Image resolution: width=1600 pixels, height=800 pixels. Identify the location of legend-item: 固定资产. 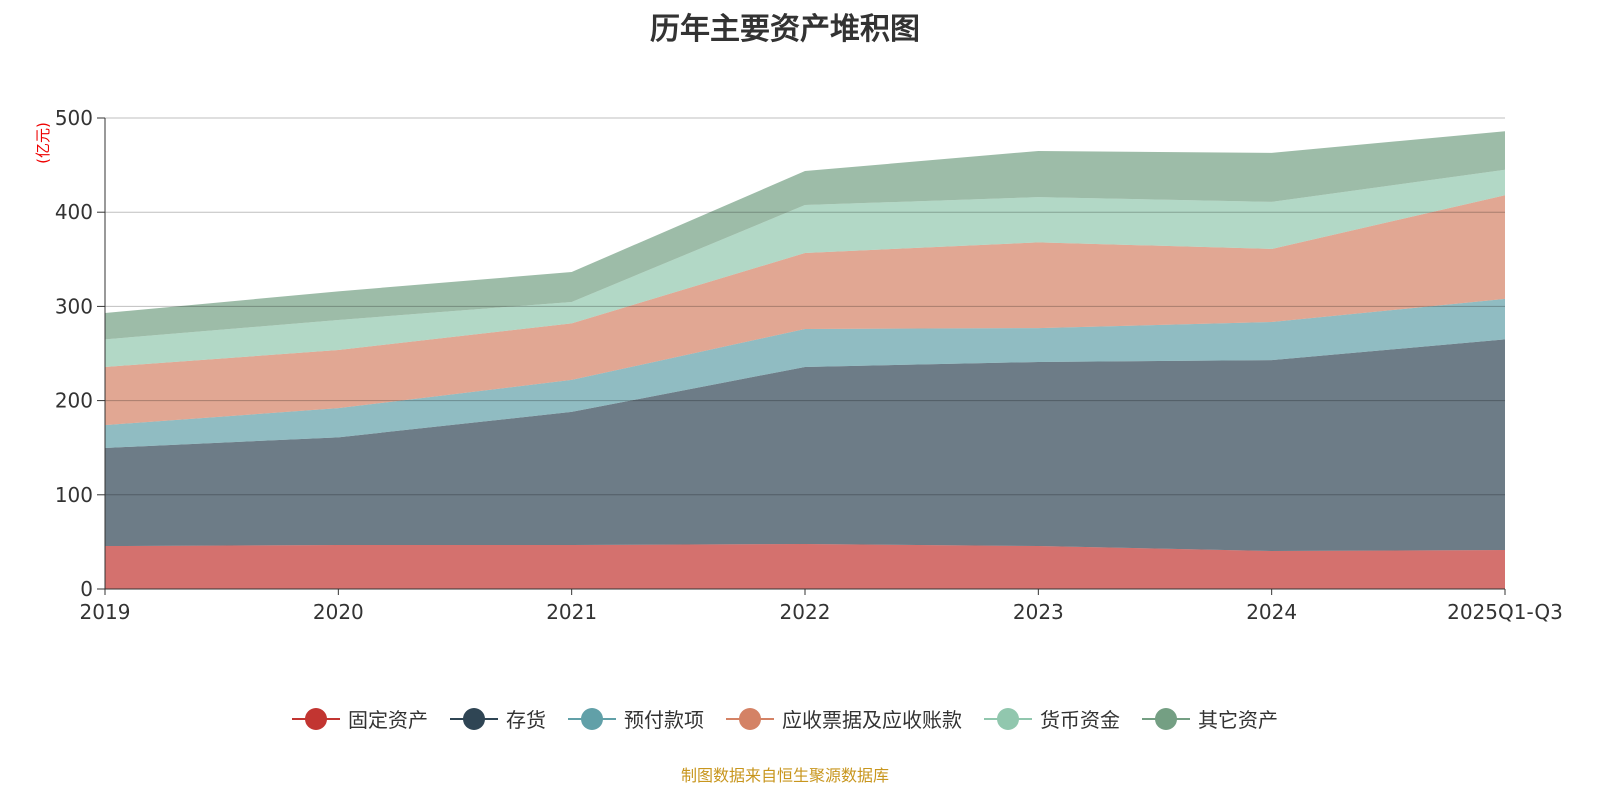
(360, 718).